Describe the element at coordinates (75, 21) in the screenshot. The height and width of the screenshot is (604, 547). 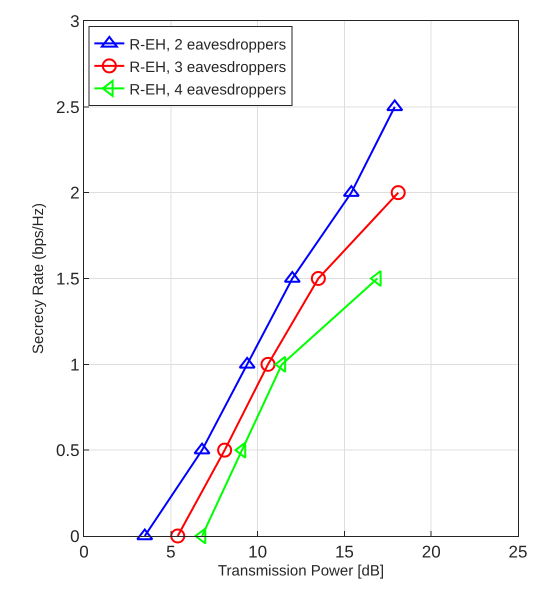
I see `y-tick-label: 3` at that location.